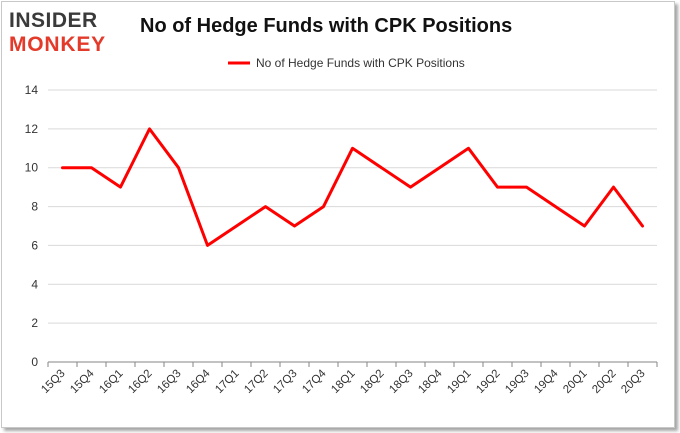  What do you see at coordinates (360, 63) in the screenshot?
I see `legend-label: No of Hedge Funds with CPK Positions` at bounding box center [360, 63].